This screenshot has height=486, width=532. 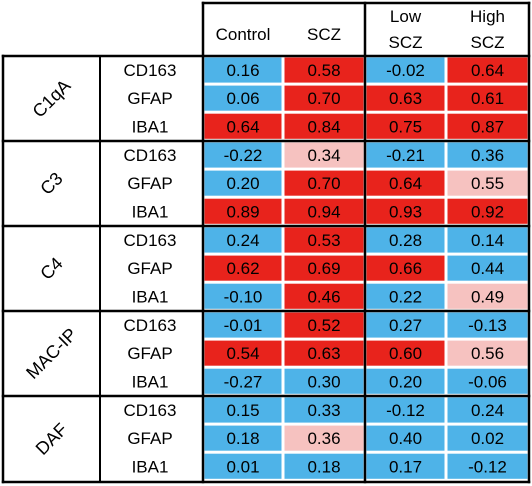 What do you see at coordinates (487, 325) in the screenshot?
I see `cell-value-label: -0.13` at bounding box center [487, 325].